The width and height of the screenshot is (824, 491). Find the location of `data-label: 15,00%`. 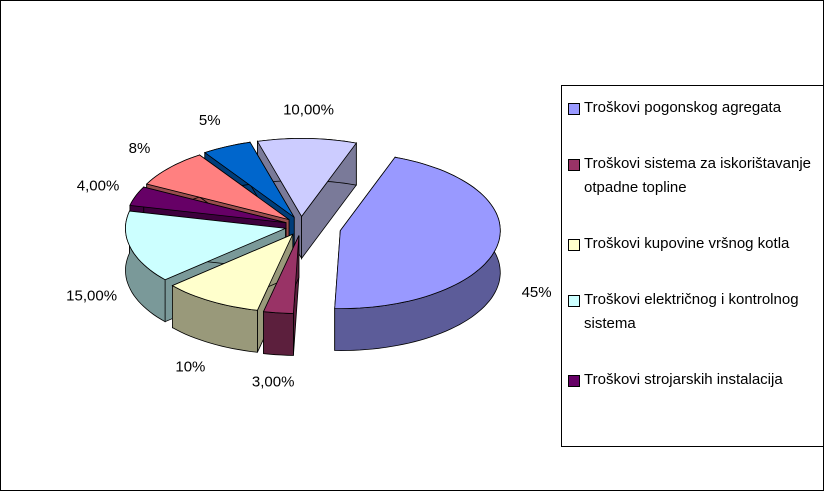

data-label: 15,00% is located at coordinates (91, 295).